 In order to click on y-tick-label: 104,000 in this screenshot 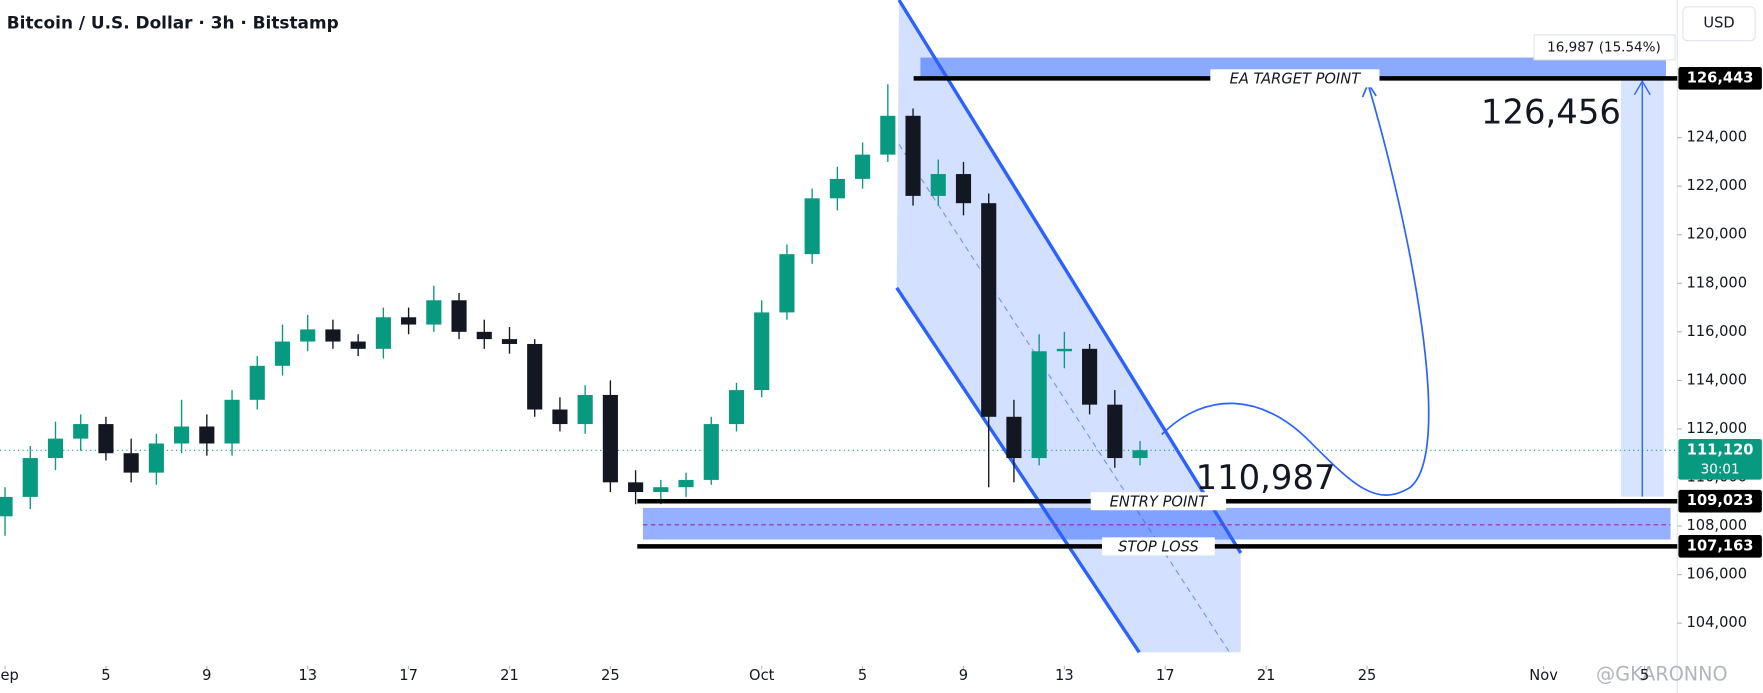, I will do `click(1716, 622)`.